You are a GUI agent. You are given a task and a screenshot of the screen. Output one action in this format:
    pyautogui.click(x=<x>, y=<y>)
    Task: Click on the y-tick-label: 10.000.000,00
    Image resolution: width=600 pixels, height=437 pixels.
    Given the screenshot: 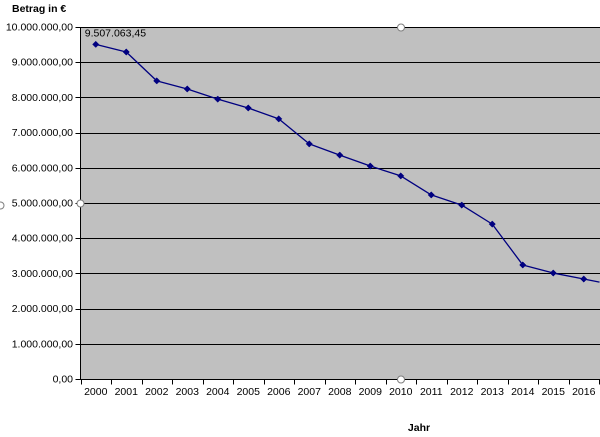 What is the action you would take?
    pyautogui.click(x=39, y=28)
    